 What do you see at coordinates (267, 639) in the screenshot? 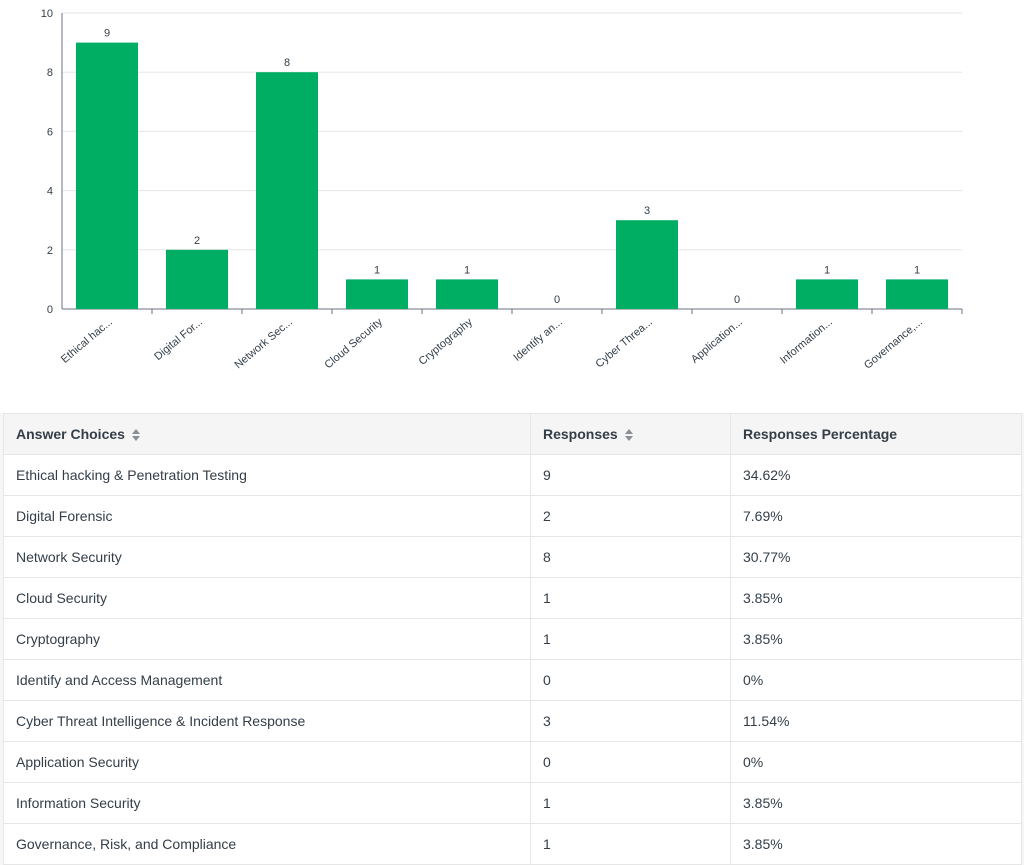
I see `answer-choice-cell: Cryptography` at bounding box center [267, 639].